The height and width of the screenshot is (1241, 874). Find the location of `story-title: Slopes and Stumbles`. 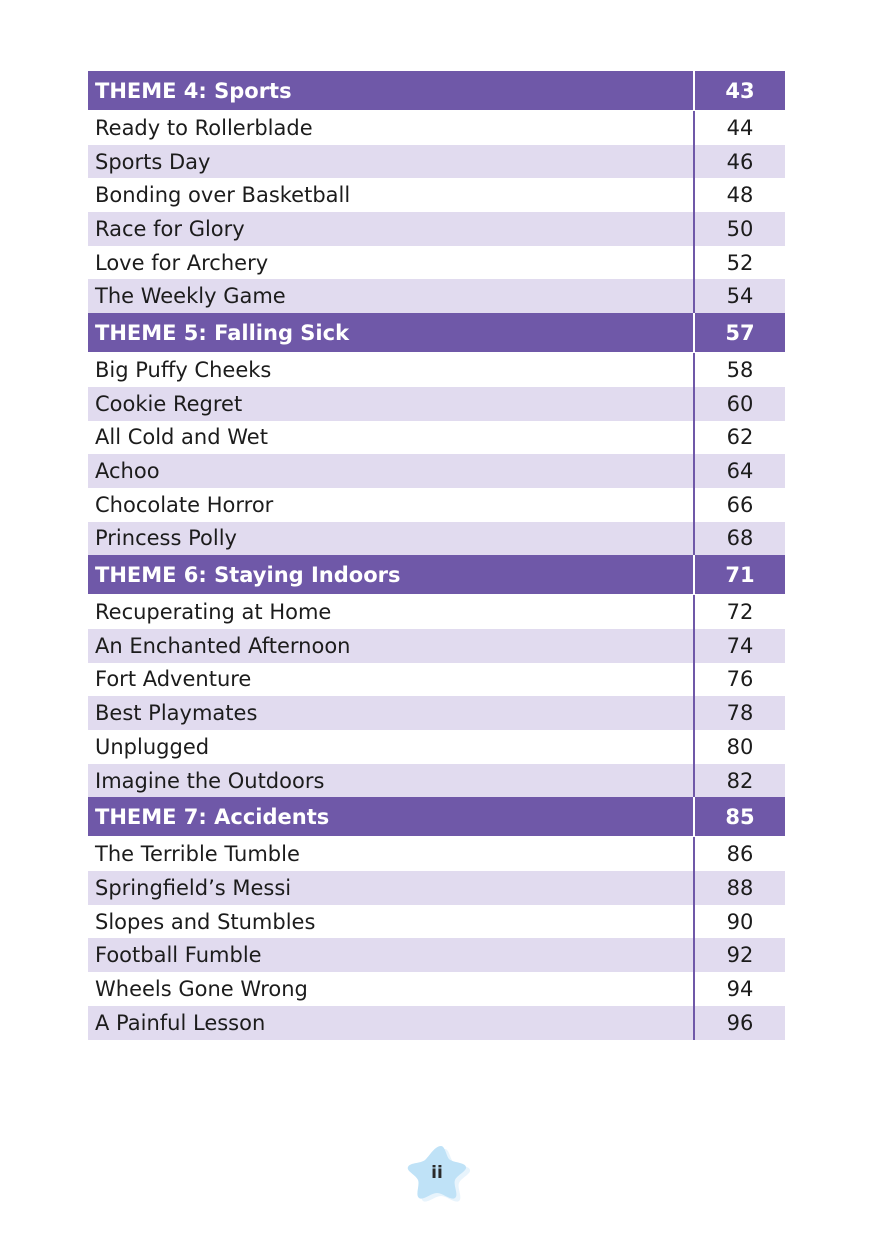

story-title: Slopes and Stumbles is located at coordinates (205, 921).